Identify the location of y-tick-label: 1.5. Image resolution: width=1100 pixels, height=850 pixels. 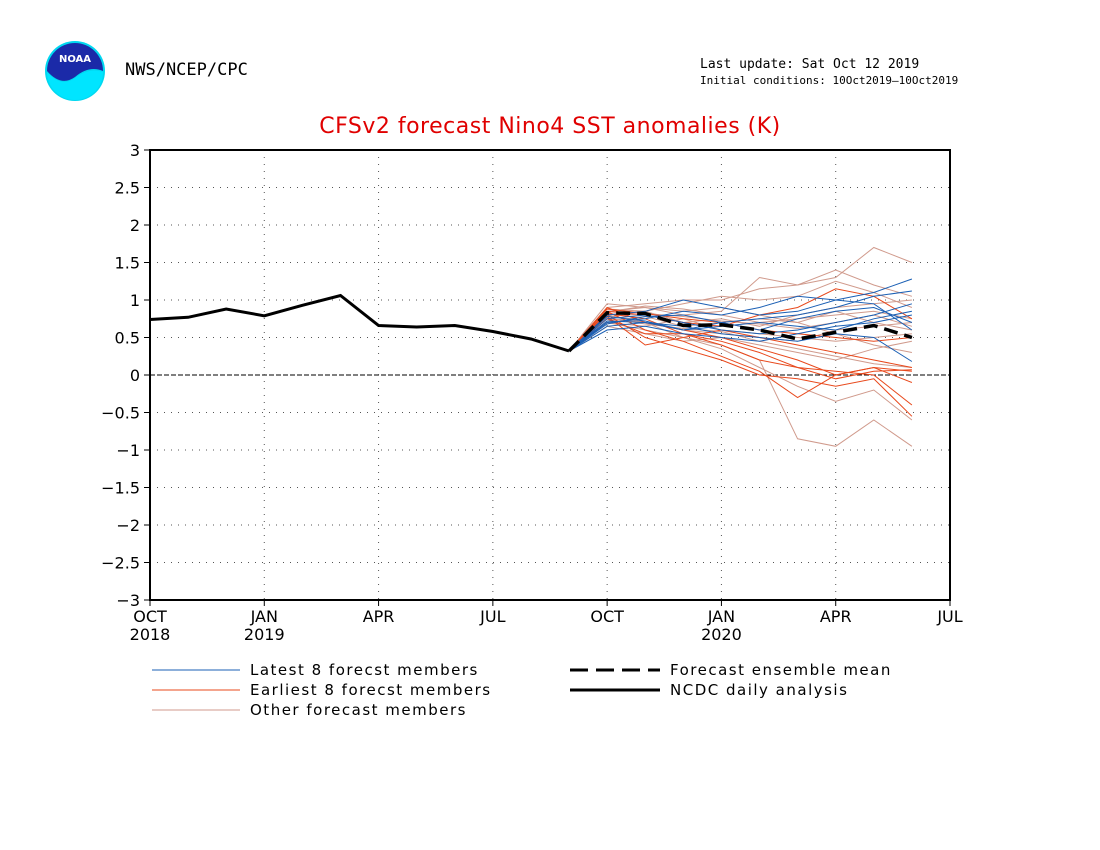
(127, 263).